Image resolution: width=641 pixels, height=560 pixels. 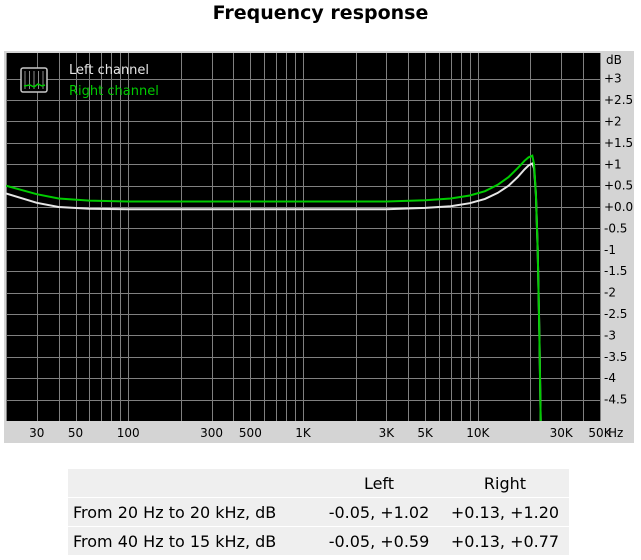 I want to click on x-tick-label: 500, so click(x=250, y=433).